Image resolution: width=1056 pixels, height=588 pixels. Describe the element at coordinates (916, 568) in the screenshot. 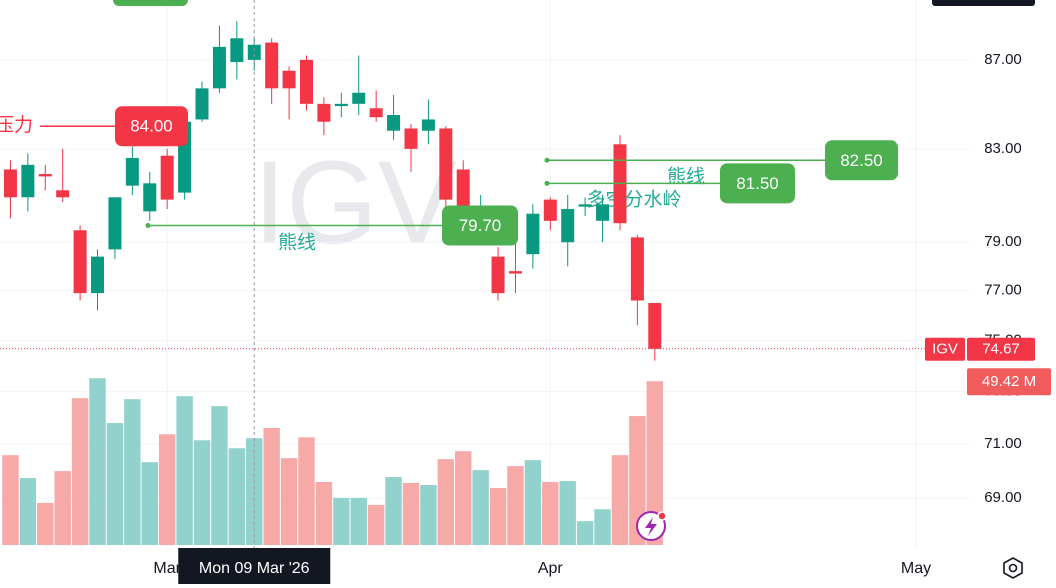

I see `x-tick-label: May` at that location.